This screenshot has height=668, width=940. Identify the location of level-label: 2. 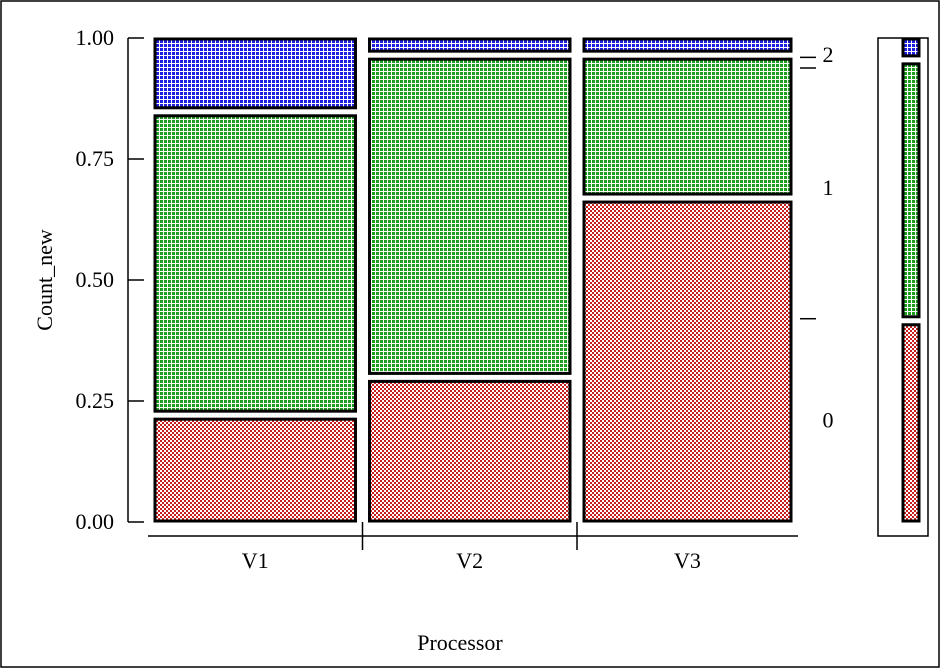
(828, 54).